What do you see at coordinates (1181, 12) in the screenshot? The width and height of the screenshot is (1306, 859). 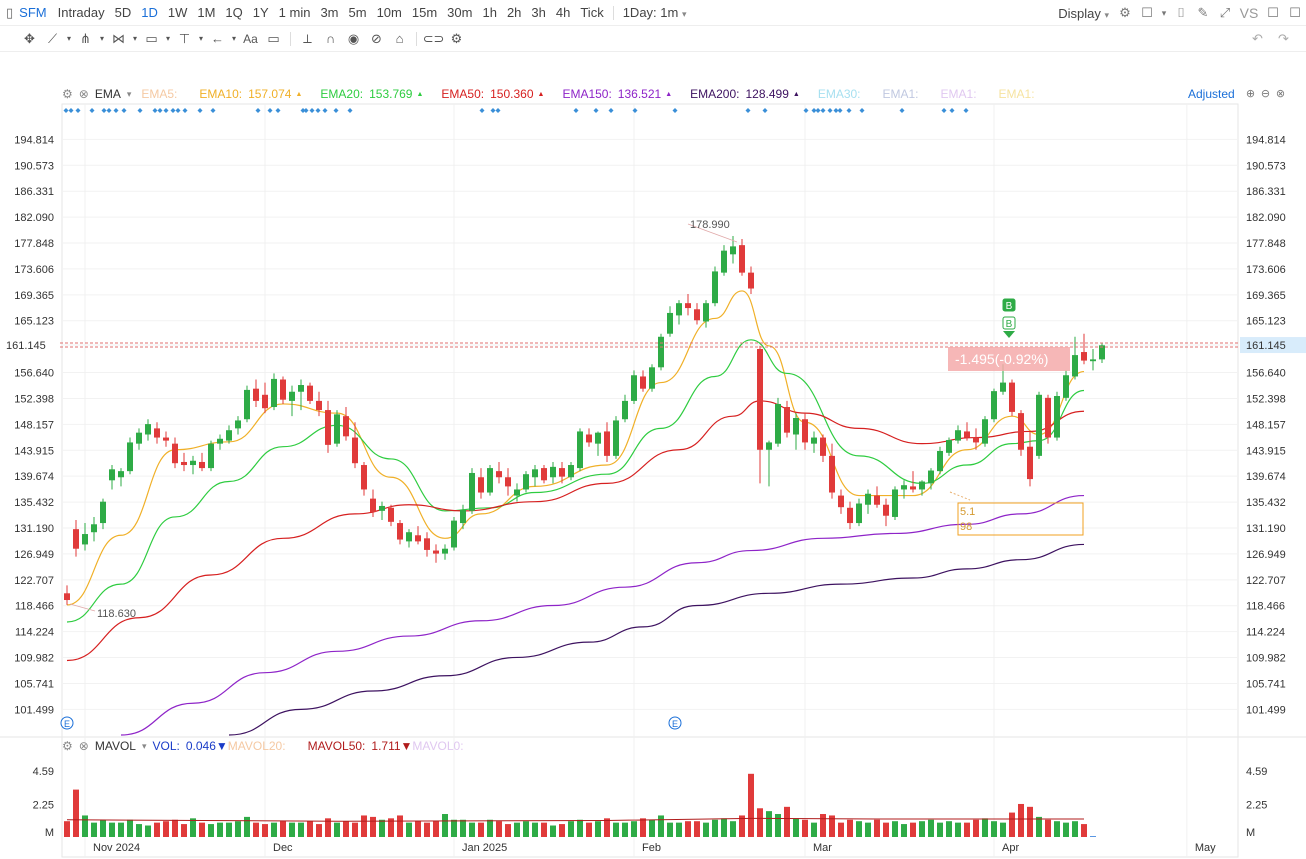 I see `camera-icon: ⌷` at bounding box center [1181, 12].